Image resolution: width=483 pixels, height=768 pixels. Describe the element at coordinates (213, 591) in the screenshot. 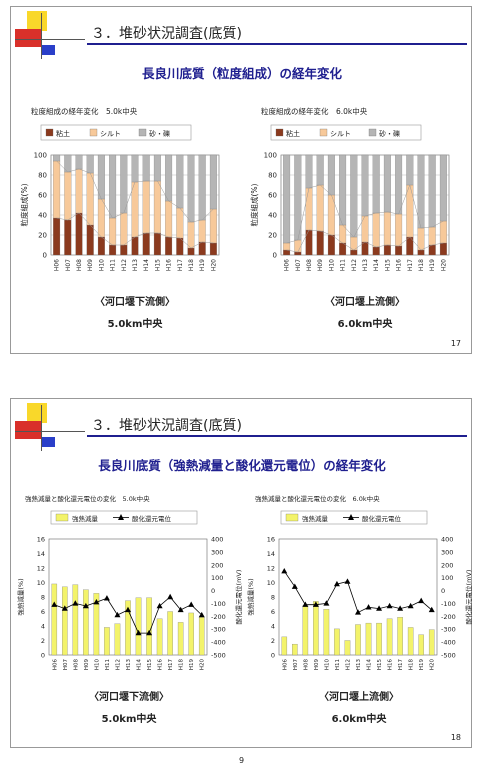

I see `y2-tick-label: 0` at that location.